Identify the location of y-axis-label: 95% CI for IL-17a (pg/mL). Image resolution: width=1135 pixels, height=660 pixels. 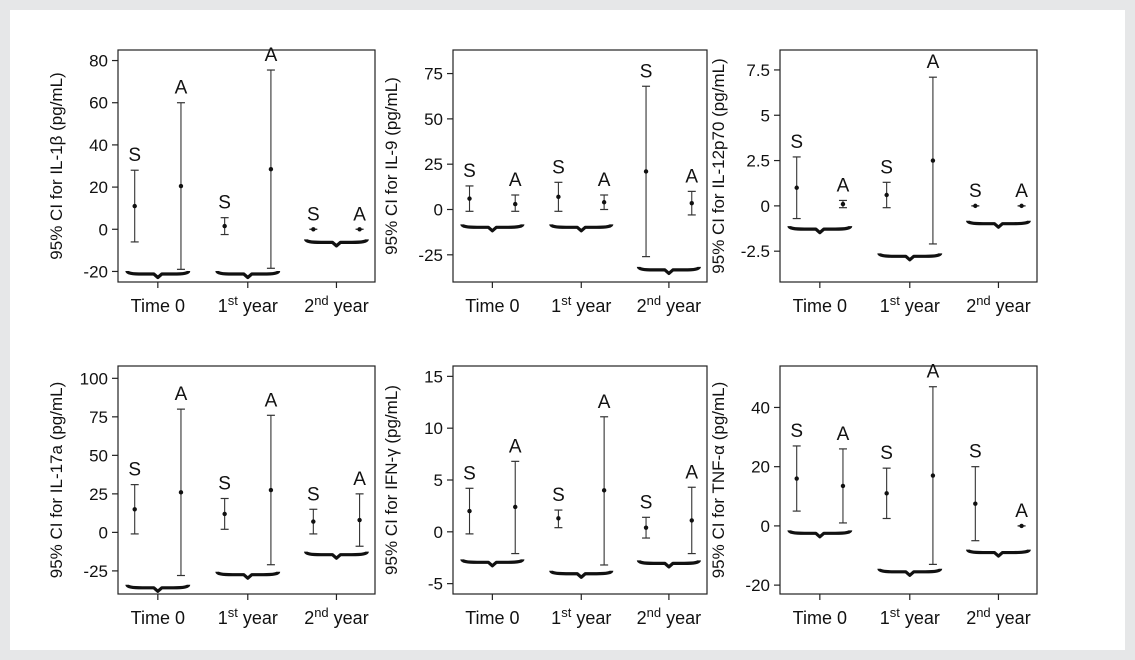
(56, 480).